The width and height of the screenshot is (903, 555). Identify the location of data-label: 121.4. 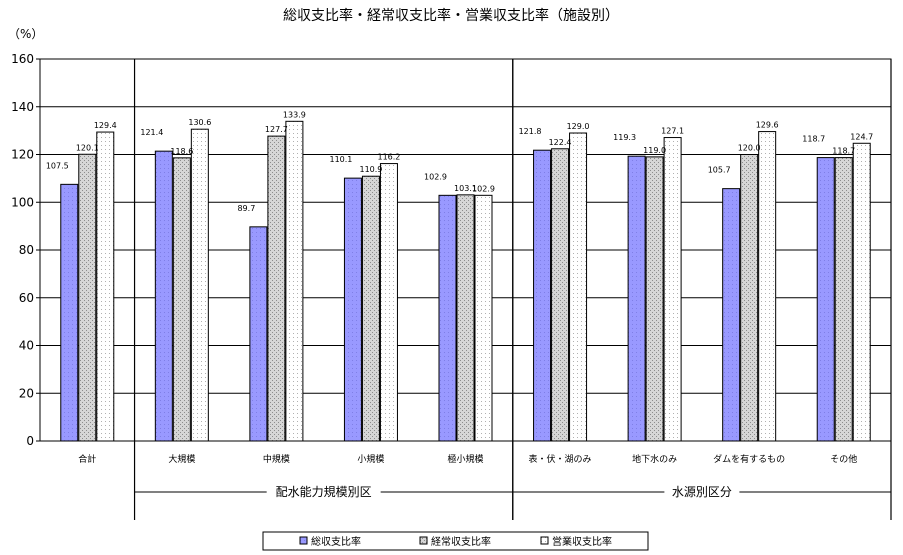
(151, 132).